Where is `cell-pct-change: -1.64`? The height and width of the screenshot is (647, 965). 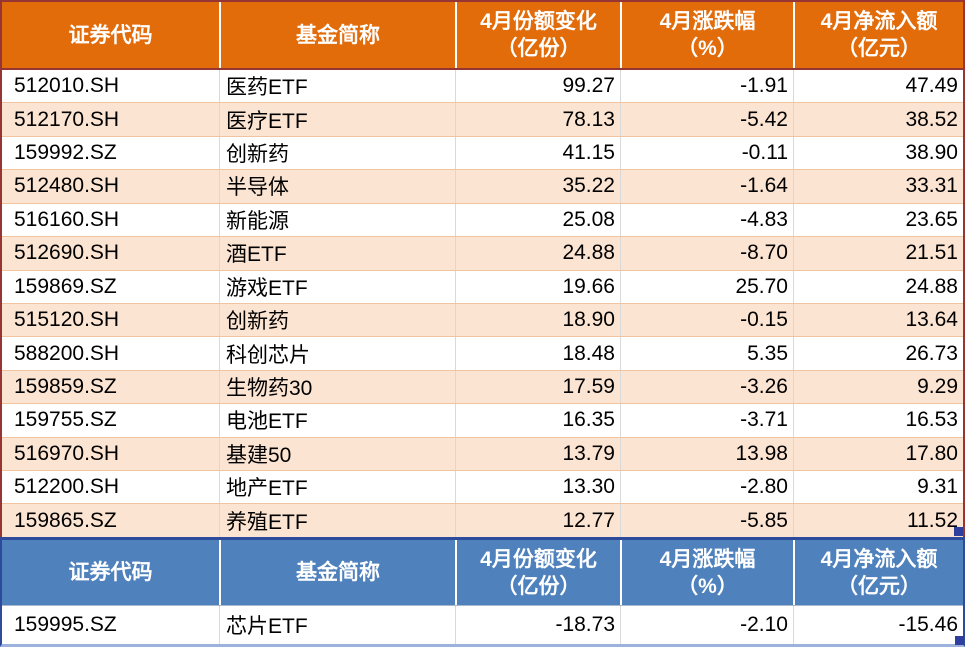 cell-pct-change: -1.64 is located at coordinates (706, 186).